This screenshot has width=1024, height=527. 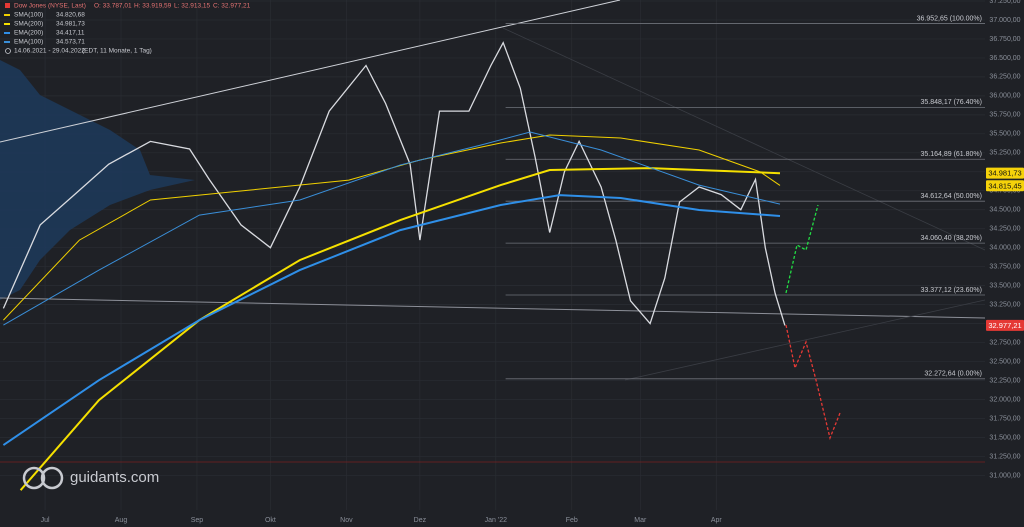 I want to click on y-tick-label: 32.250,00, so click(x=1004, y=380).